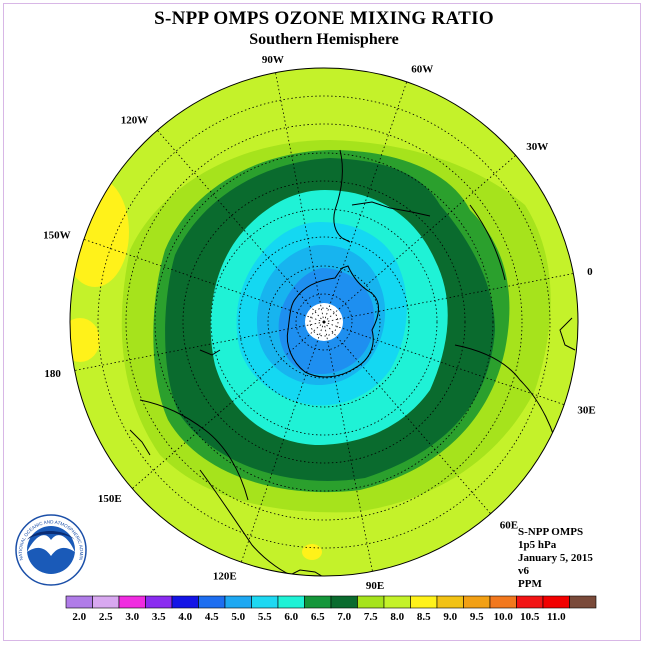  Describe the element at coordinates (159, 617) in the screenshot. I see `colorbar-label: 3.5` at that location.